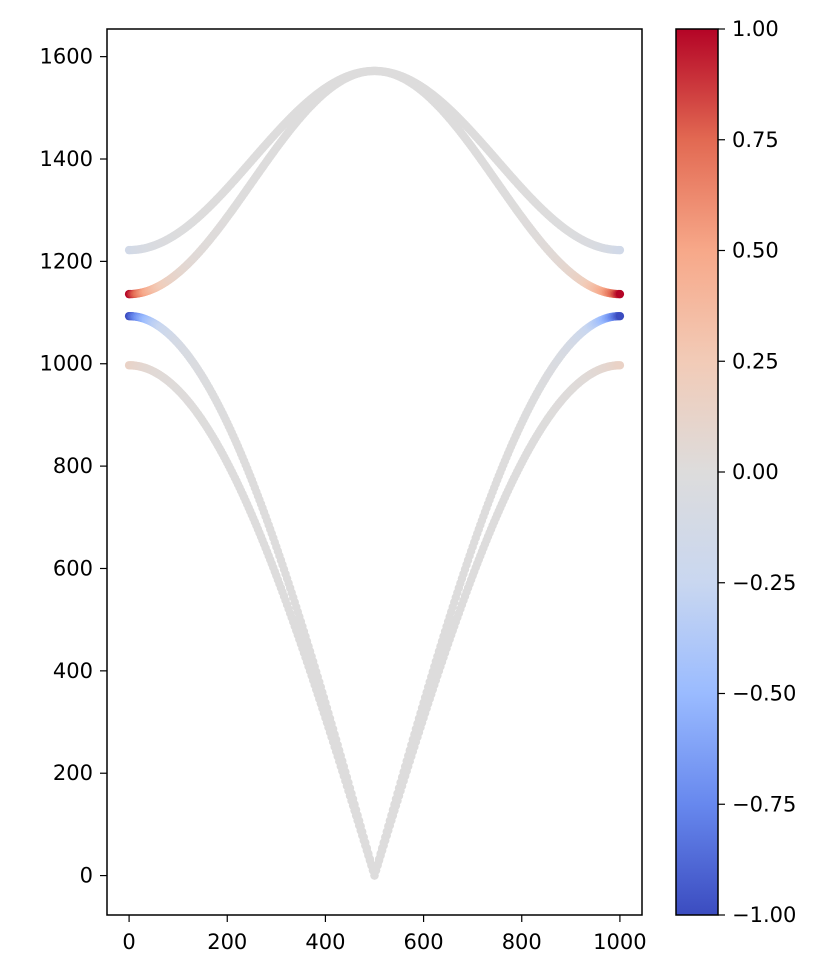 The height and width of the screenshot is (980, 839). Describe the element at coordinates (619, 942) in the screenshot. I see `x-tick-label: 1000` at that location.